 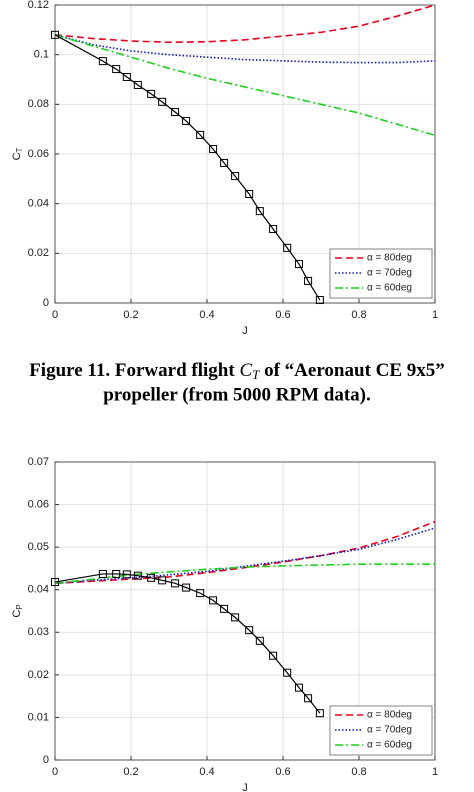 I want to click on y-tick-label: 0.08, so click(x=38, y=104).